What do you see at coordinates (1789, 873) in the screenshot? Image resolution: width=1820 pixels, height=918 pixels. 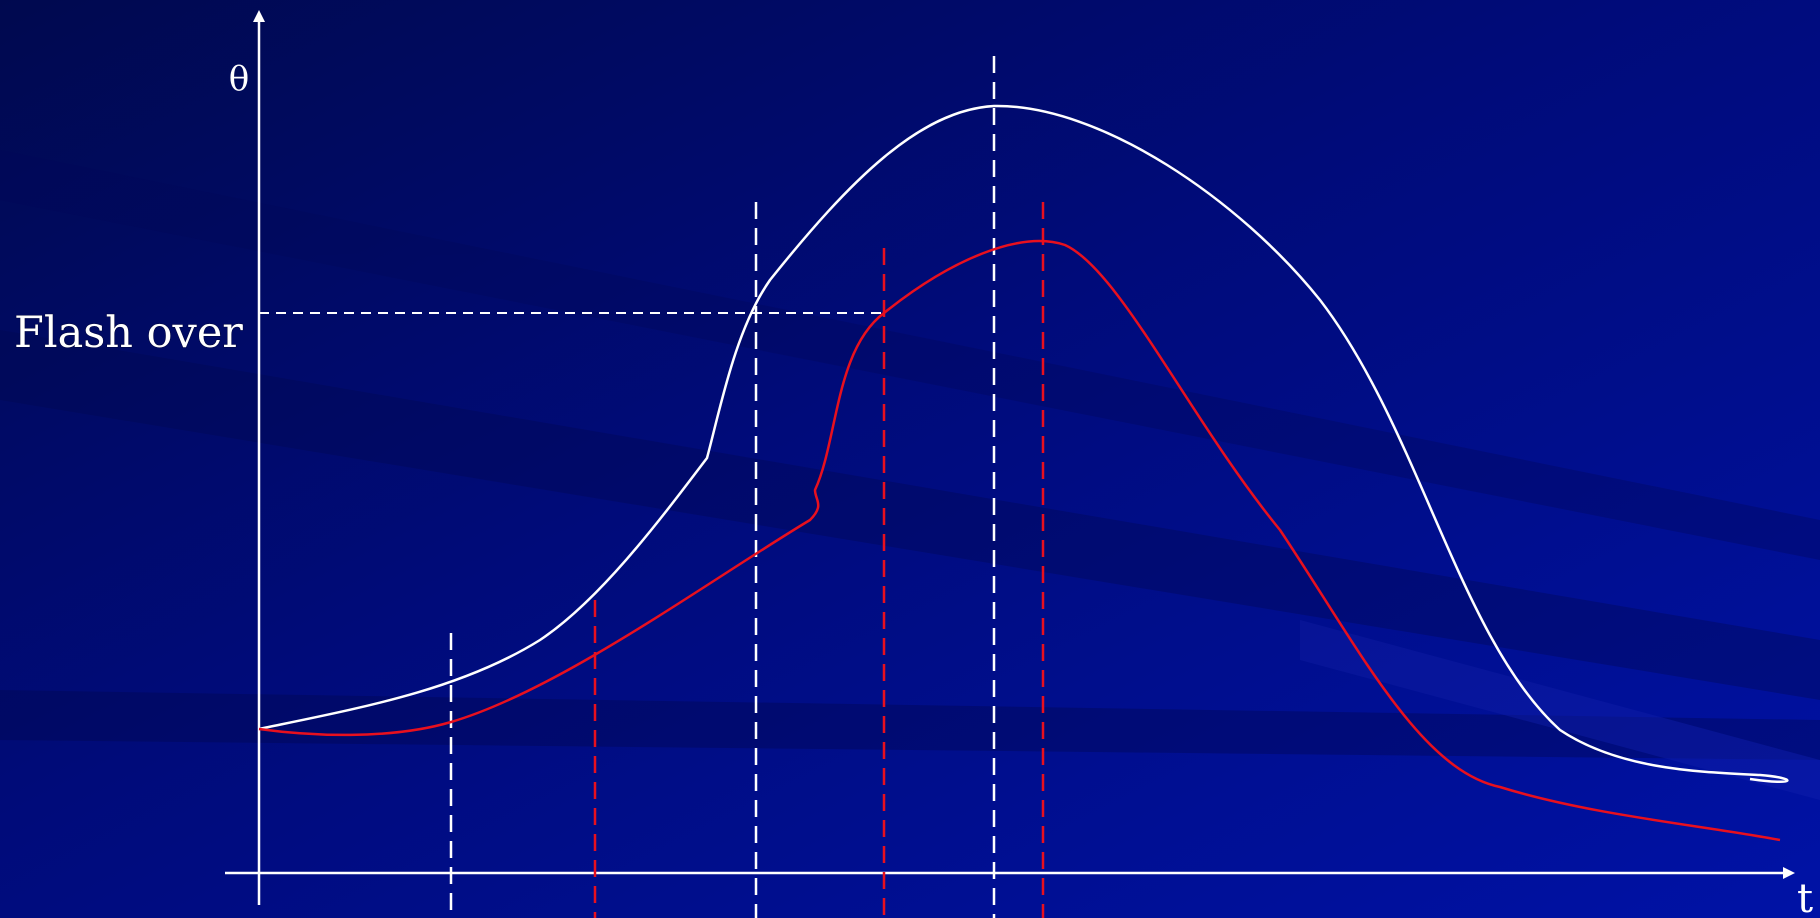 I see `x-axis-arrow` at bounding box center [1789, 873].